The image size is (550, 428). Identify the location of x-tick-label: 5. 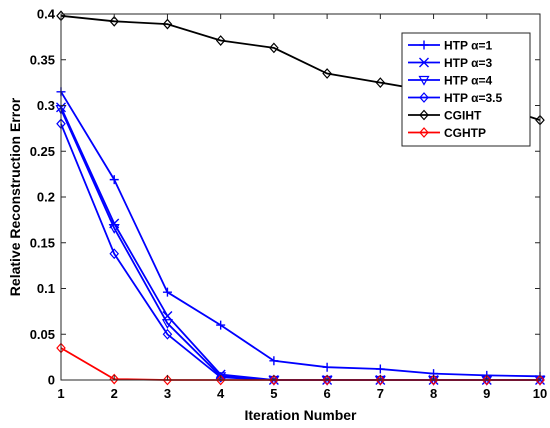
(273, 393).